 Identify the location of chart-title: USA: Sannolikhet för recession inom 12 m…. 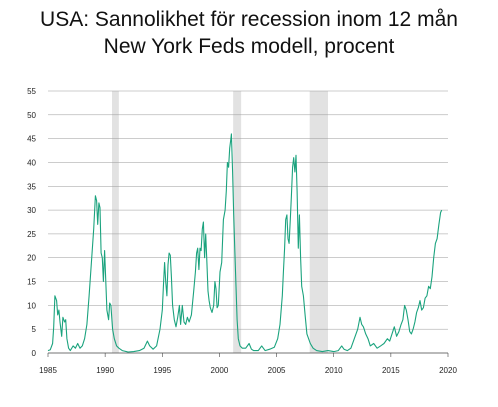
(249, 19).